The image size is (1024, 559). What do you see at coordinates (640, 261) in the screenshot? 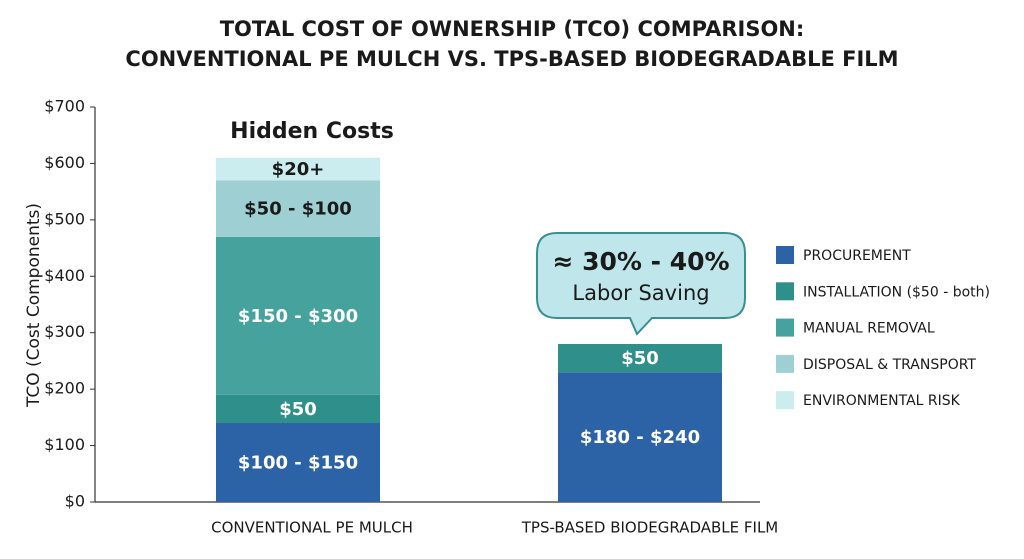
I see `annotation: ≈ 30% - 40%` at bounding box center [640, 261].